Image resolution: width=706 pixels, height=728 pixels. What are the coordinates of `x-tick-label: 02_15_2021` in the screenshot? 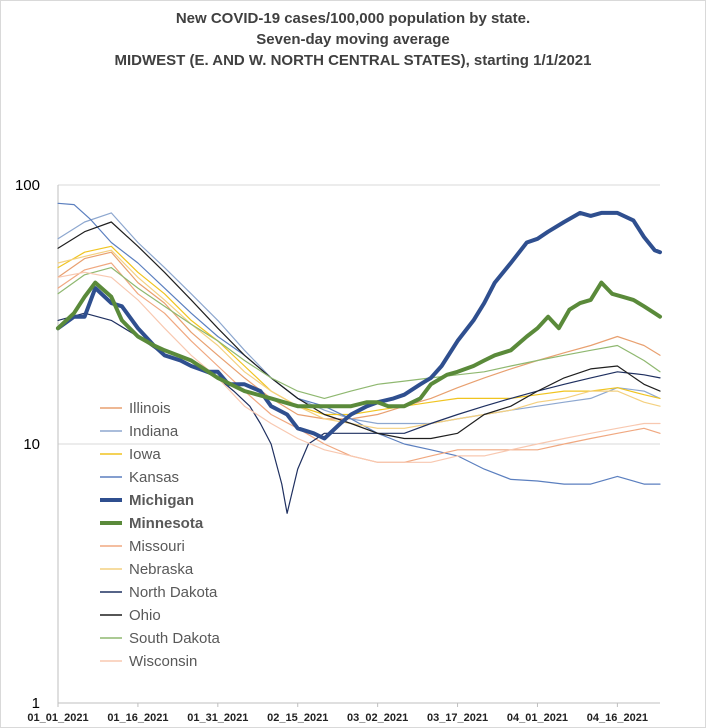 It's located at (297, 718).